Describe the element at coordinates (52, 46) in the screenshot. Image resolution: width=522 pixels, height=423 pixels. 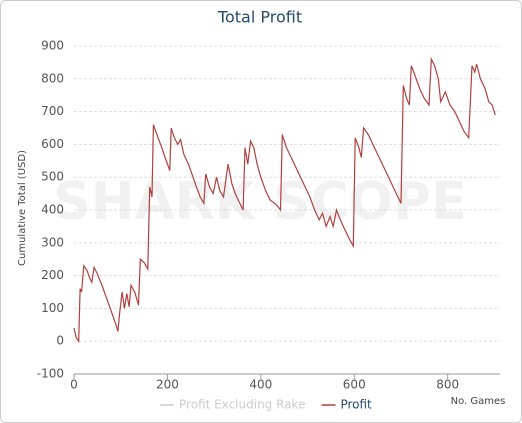
I see `y-tick-label: 900` at that location.